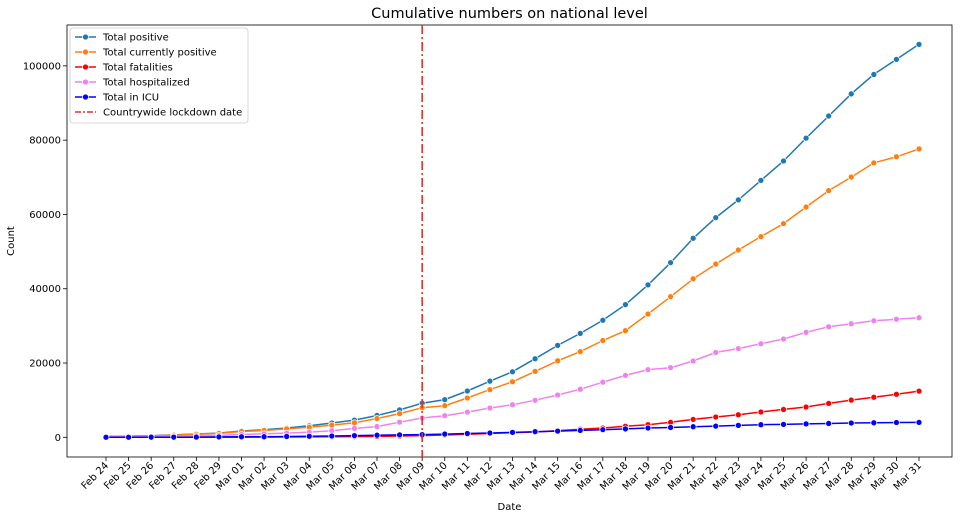 The width and height of the screenshot is (965, 518). I want to click on legend-item: Total in ICU, so click(117, 98).